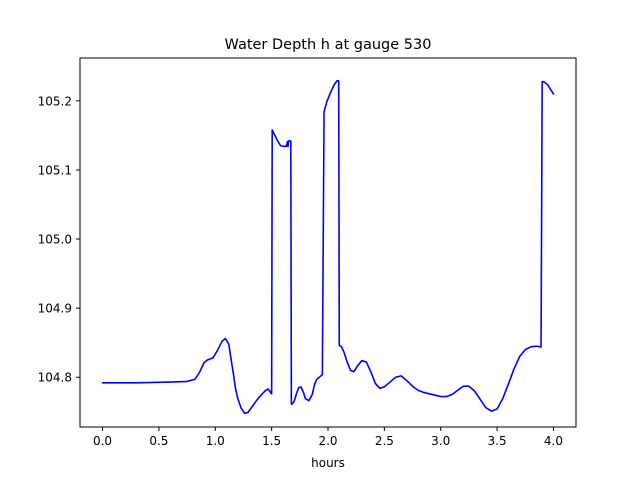 This screenshot has width=640, height=480. Describe the element at coordinates (215, 441) in the screenshot. I see `x-tick-label: 1.0` at that location.